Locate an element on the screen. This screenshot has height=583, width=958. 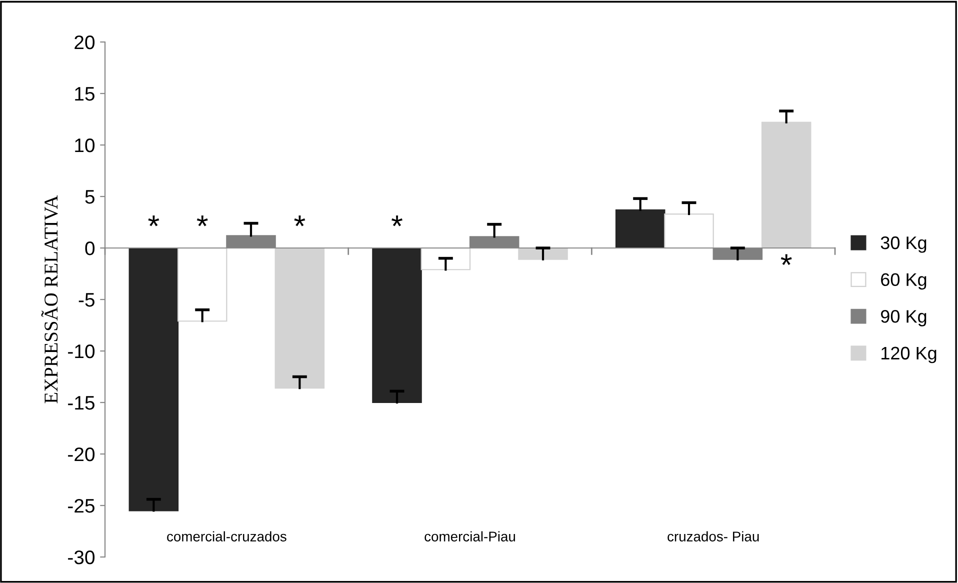
legend-label: 90 Kg is located at coordinates (903, 318).